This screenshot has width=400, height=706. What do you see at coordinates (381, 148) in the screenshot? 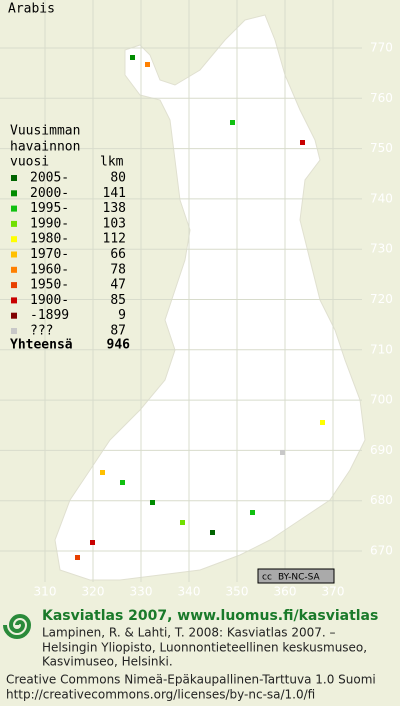
I see `northing-label: 750` at bounding box center [381, 148].